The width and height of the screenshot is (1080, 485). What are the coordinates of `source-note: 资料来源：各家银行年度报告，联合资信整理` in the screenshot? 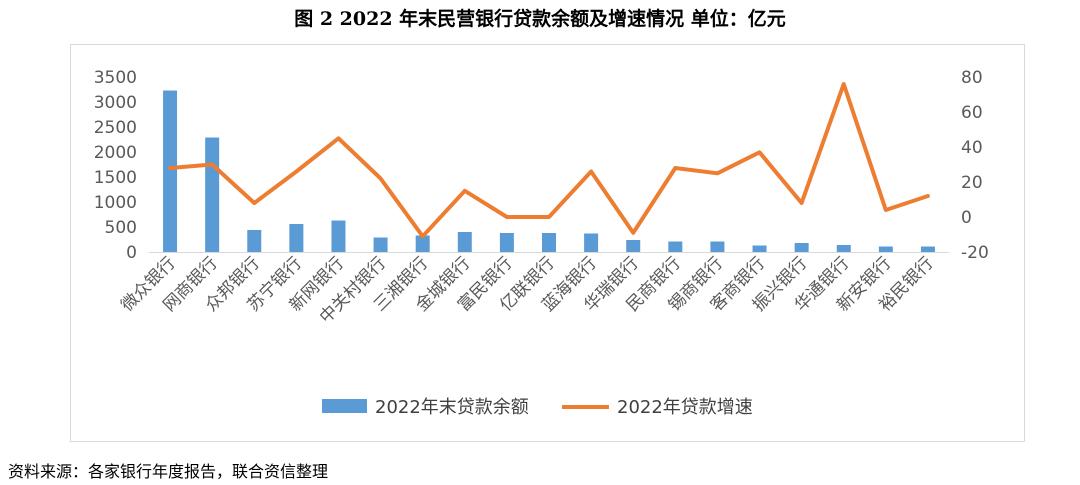 It's located at (168, 471).